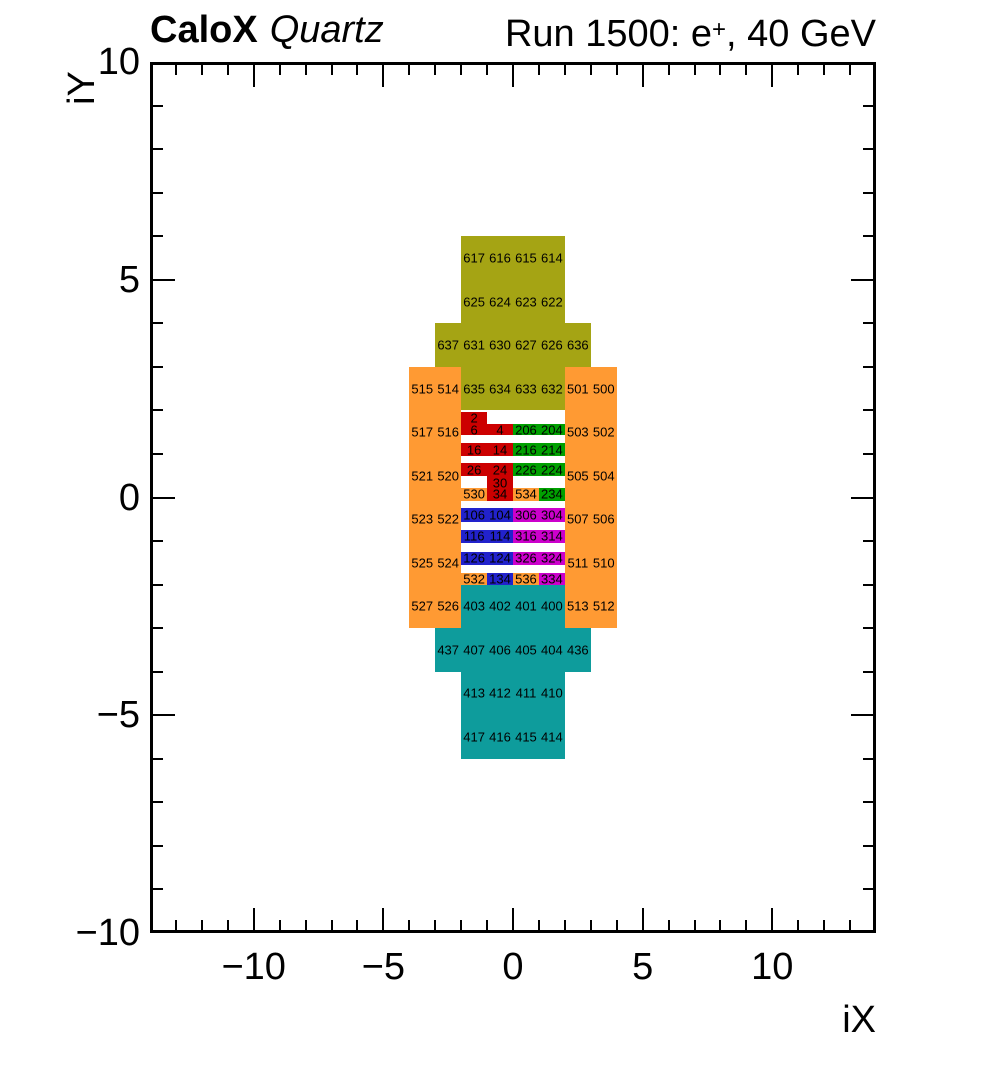  What do you see at coordinates (474, 470) in the screenshot?
I see `channel-label-26: 26` at bounding box center [474, 470].